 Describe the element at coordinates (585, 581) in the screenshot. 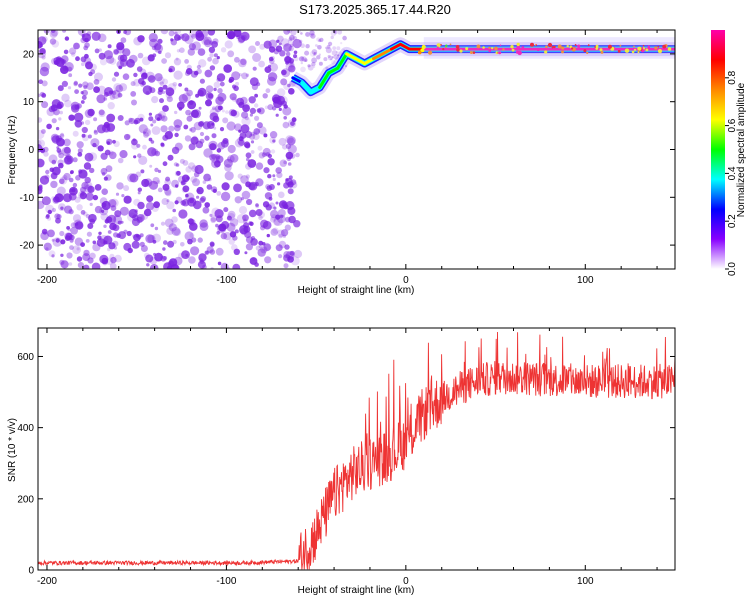

I see `x-tick-label: 100` at that location.